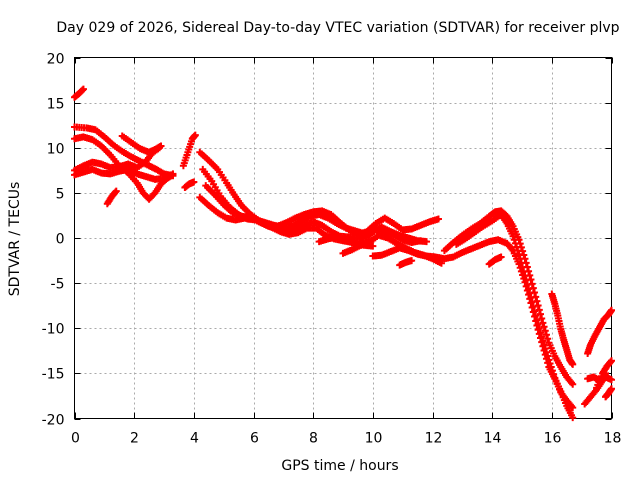 The height and width of the screenshot is (480, 640). What do you see at coordinates (60, 240) in the screenshot?
I see `y-tick-label: 0` at bounding box center [60, 240].